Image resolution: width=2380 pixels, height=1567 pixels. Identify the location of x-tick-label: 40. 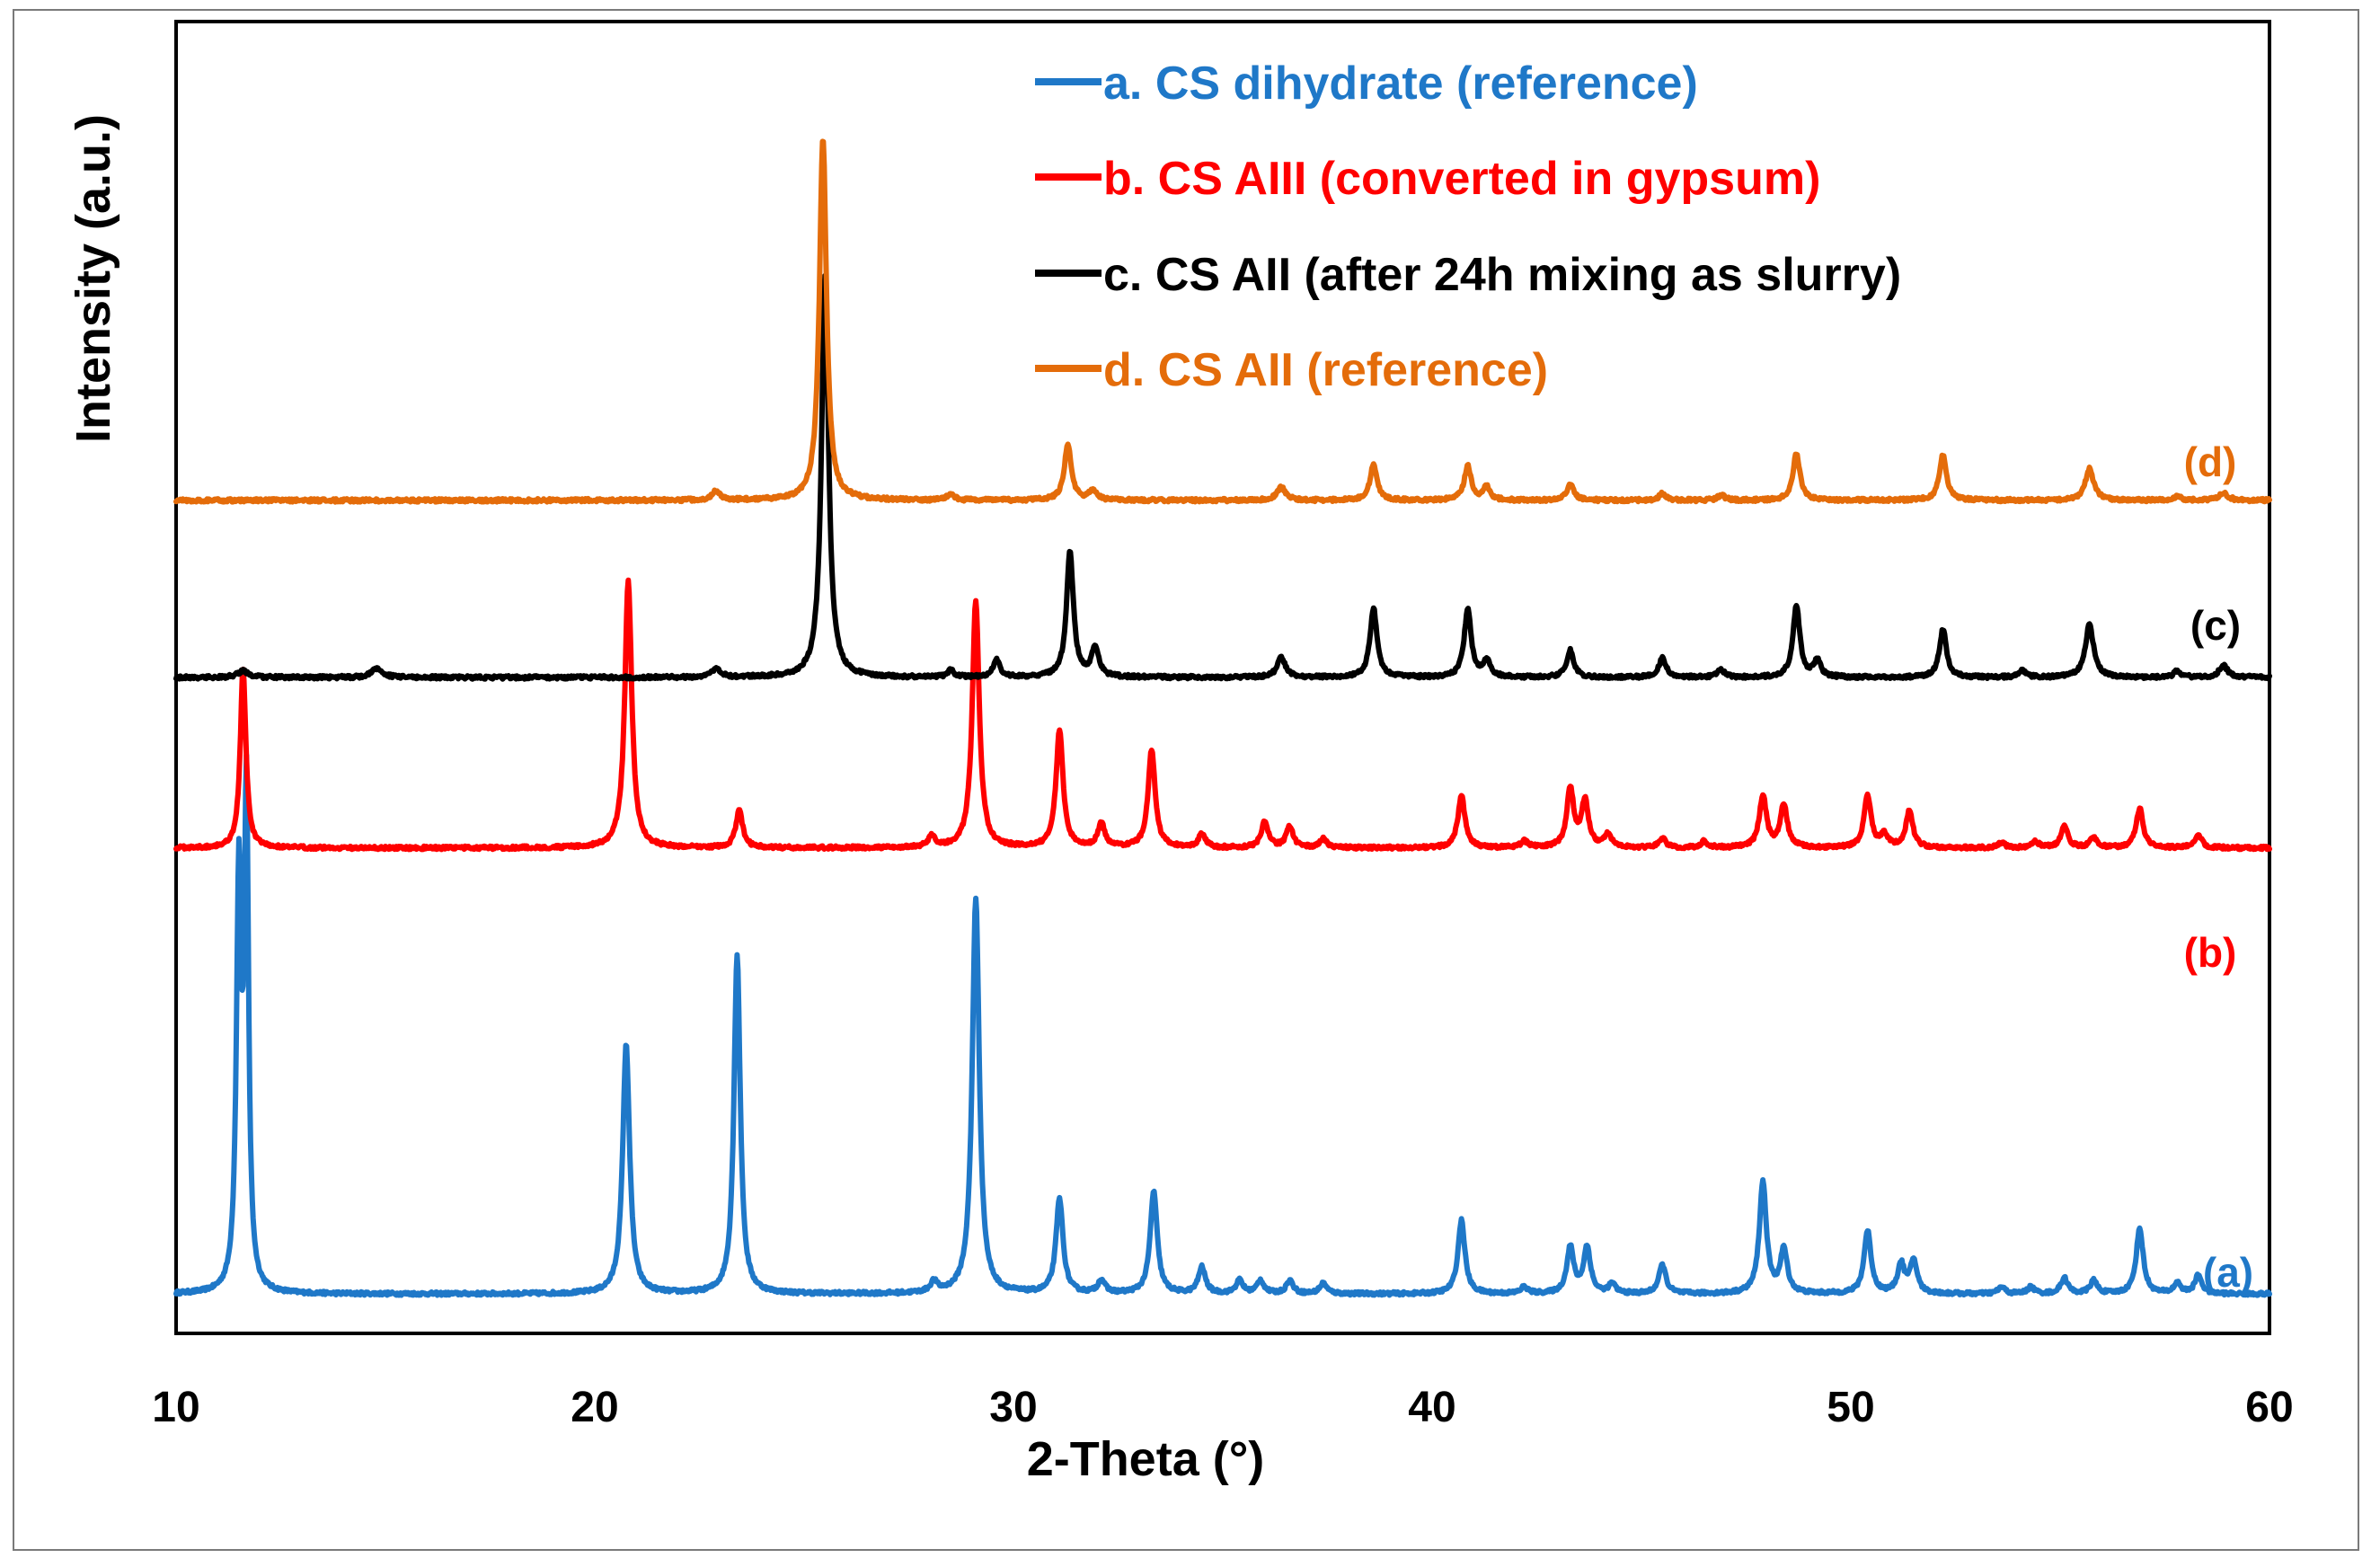
(1432, 1407).